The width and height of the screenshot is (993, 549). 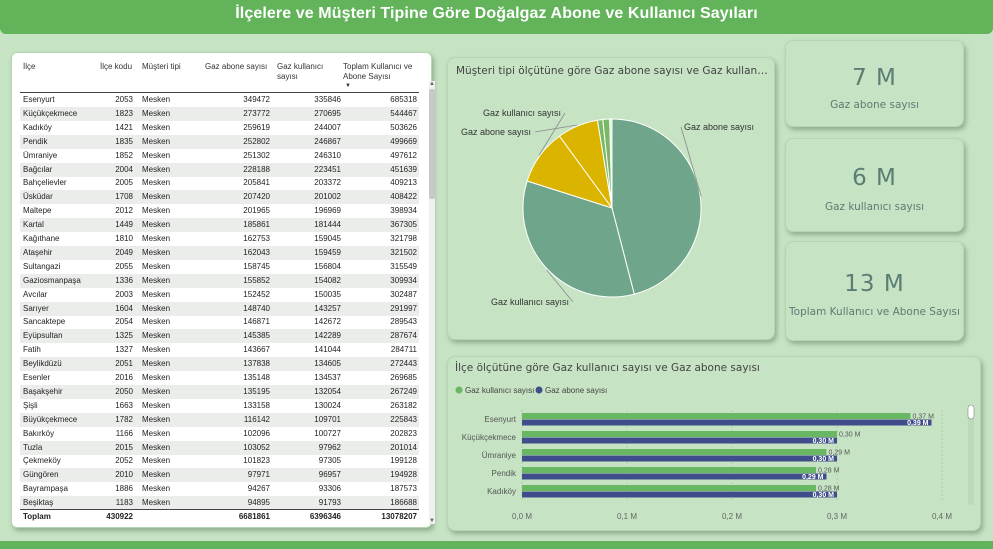 What do you see at coordinates (219, 267) in the screenshot?
I see `table-row: Sultangazi 2055 Mesken 158745 156804 315549` at bounding box center [219, 267].